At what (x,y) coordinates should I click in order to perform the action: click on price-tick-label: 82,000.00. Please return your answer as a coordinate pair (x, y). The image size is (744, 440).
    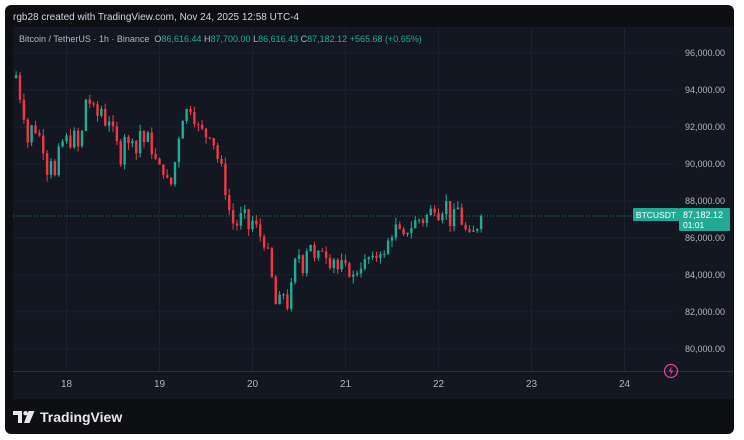
    Looking at the image, I should click on (705, 312).